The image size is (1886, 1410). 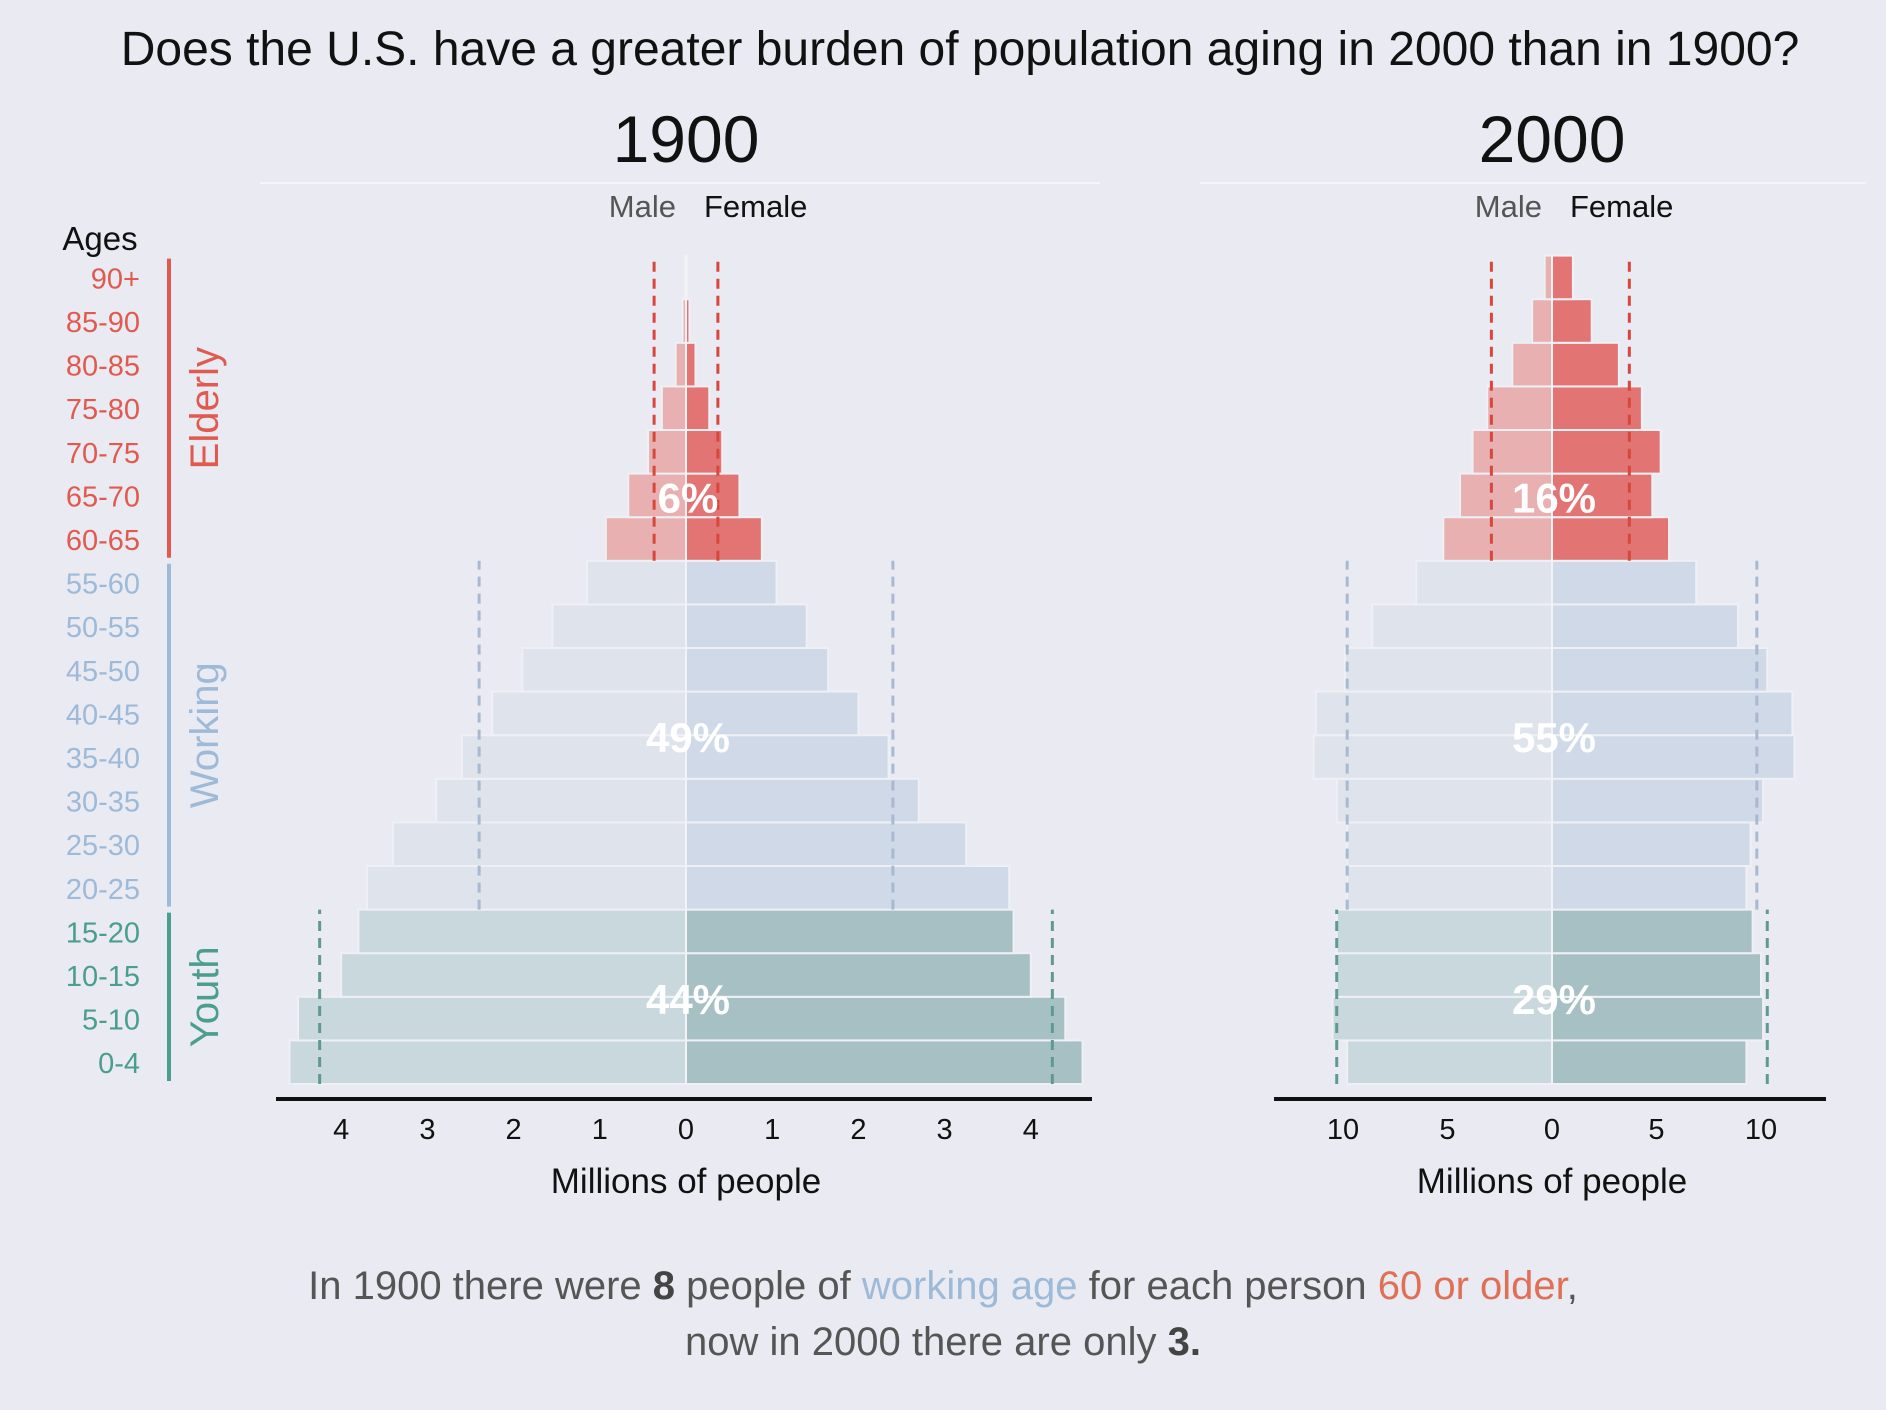 What do you see at coordinates (103, 585) in the screenshot?
I see `age-tick-label: 55-60` at bounding box center [103, 585].